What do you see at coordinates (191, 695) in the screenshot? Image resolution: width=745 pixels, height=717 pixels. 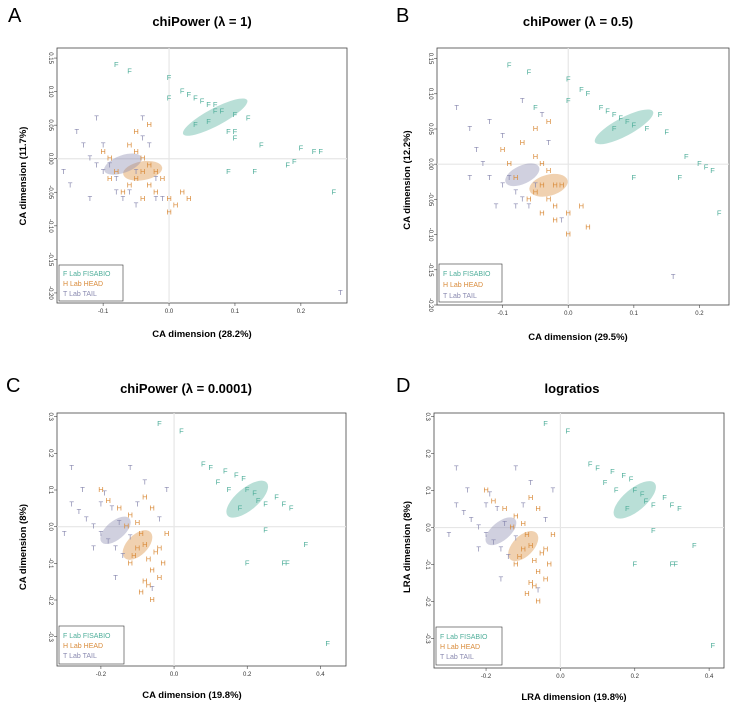 I see `panel-c-x-axis-label: CA dimension (19.8%)` at bounding box center [191, 695].